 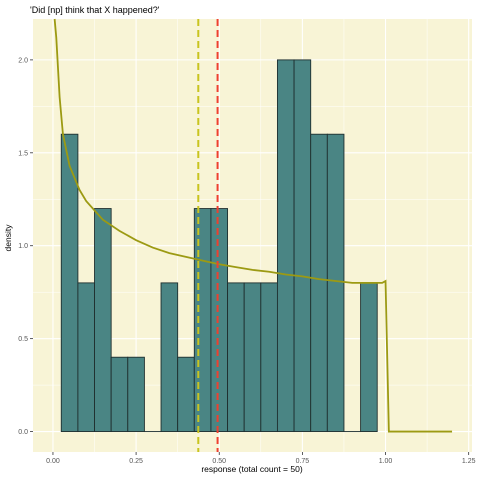 What do you see at coordinates (23, 246) in the screenshot?
I see `y-tick-label: 1.0` at bounding box center [23, 246].